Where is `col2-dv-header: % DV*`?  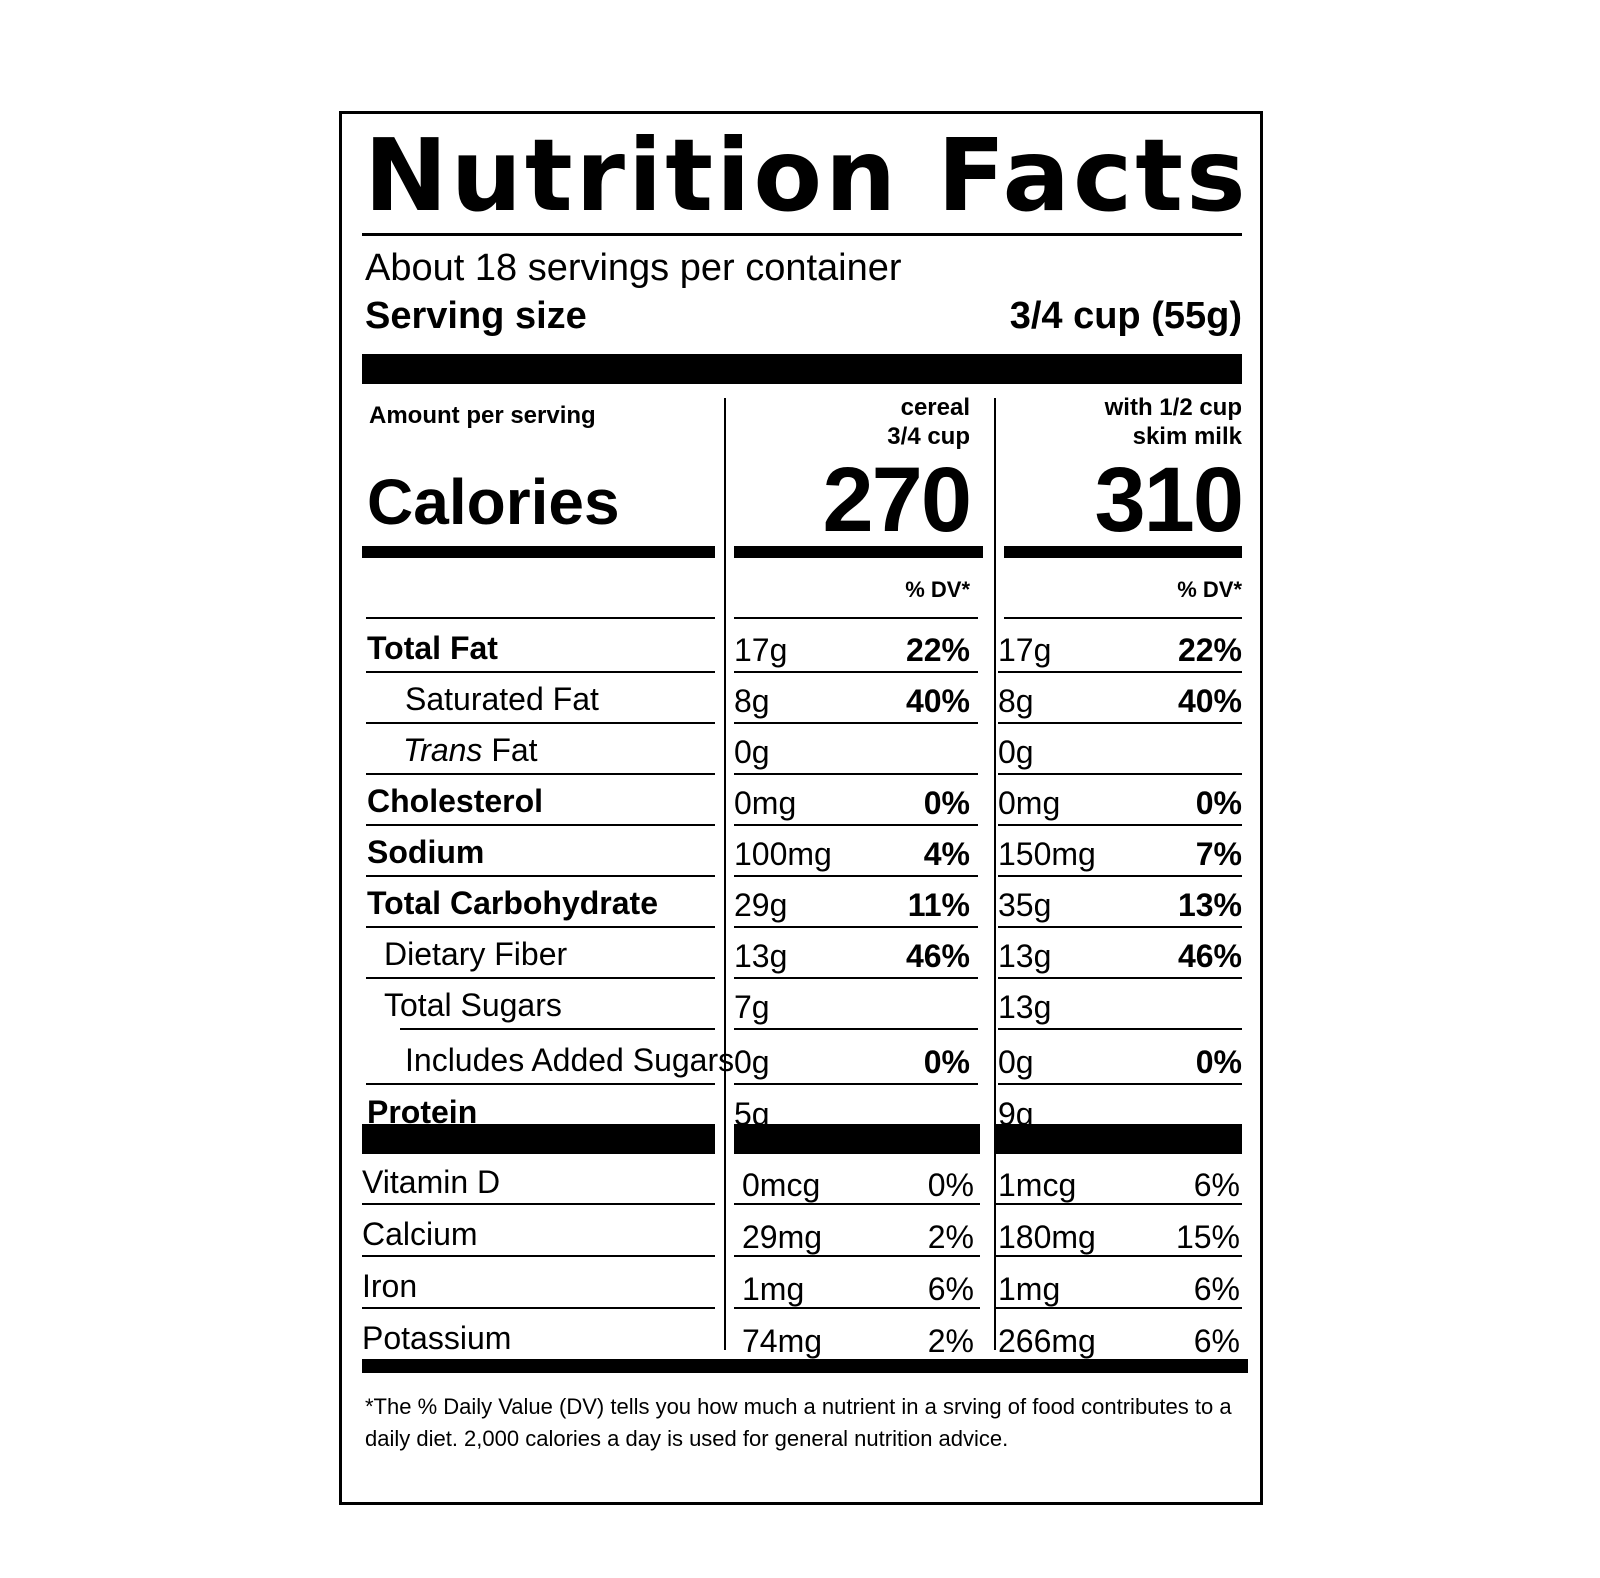 col2-dv-header: % DV* is located at coordinates (1209, 589).